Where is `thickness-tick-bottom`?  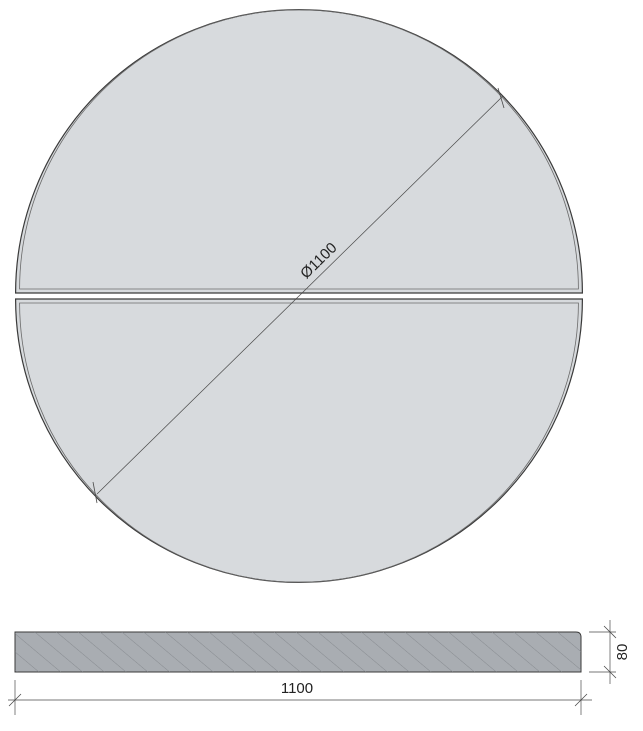
thickness-tick-bottom is located at coordinates (610, 672).